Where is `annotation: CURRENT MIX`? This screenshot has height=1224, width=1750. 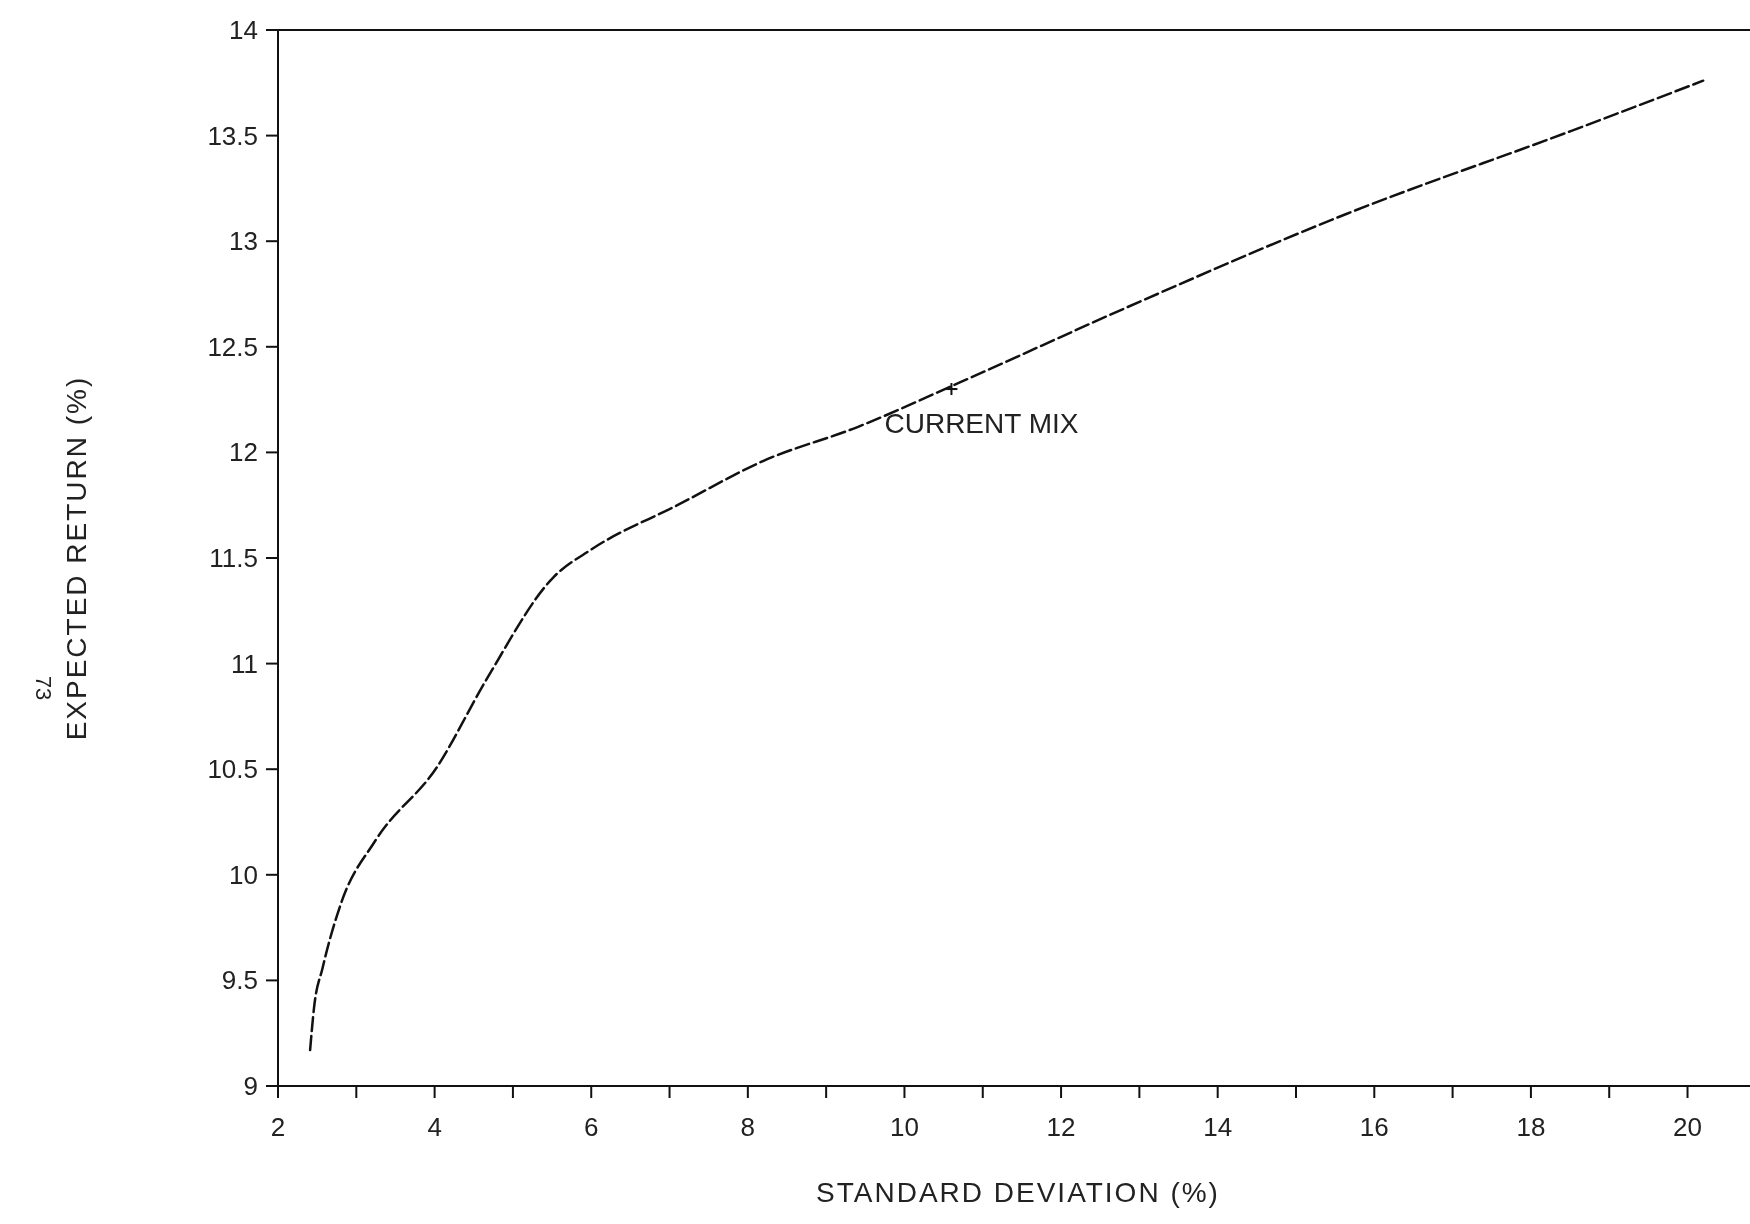 annotation: CURRENT MIX is located at coordinates (981, 424).